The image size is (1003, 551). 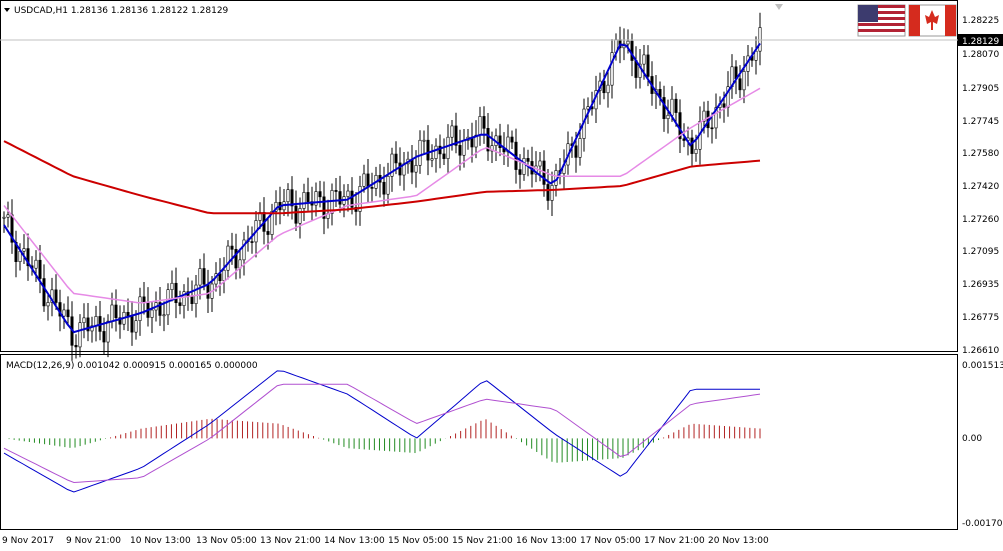 I want to click on signal-line, so click(x=382, y=433).